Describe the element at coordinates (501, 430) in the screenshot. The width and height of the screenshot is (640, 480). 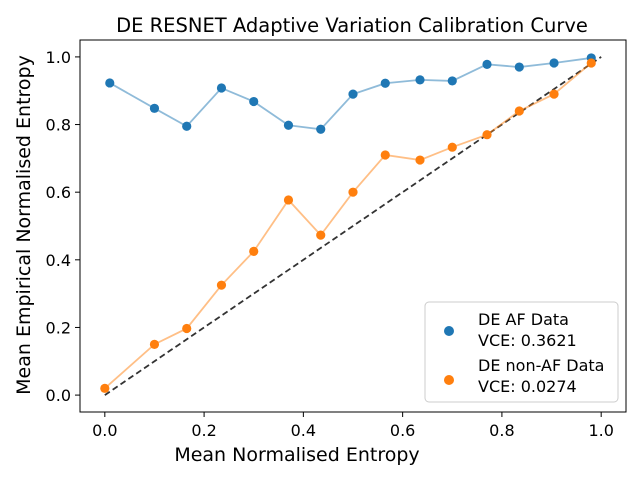
I see `x-tick-label: 0.8` at that location.